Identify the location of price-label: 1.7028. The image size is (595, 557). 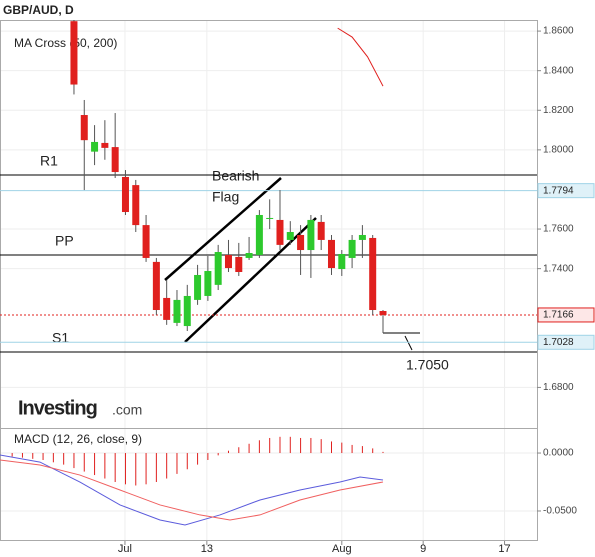
(558, 342).